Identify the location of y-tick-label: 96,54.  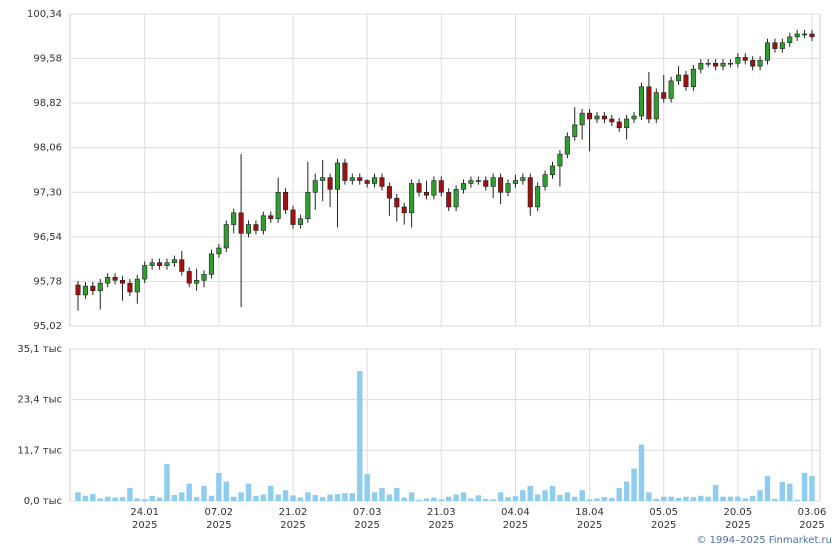
(47, 237).